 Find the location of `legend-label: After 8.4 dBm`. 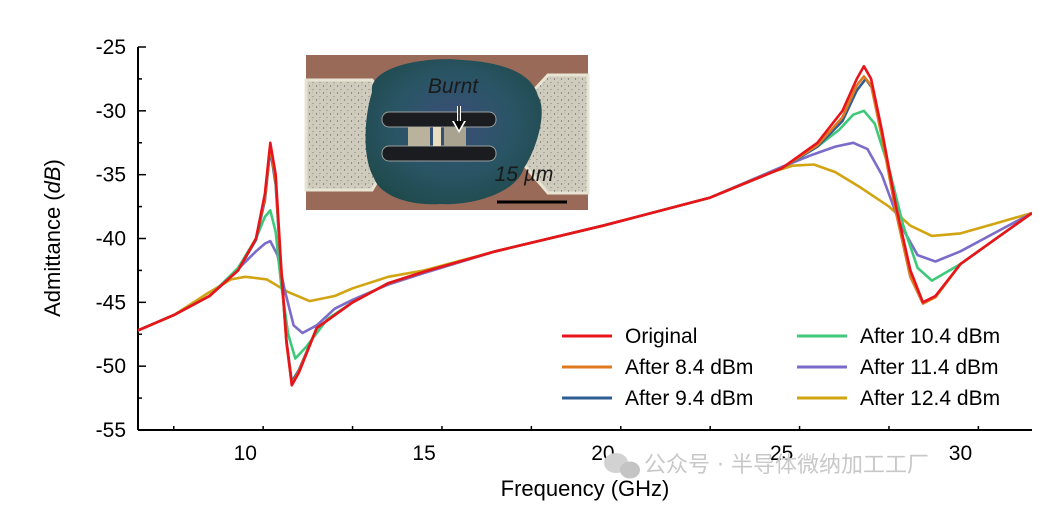

legend-label: After 8.4 dBm is located at coordinates (689, 367).